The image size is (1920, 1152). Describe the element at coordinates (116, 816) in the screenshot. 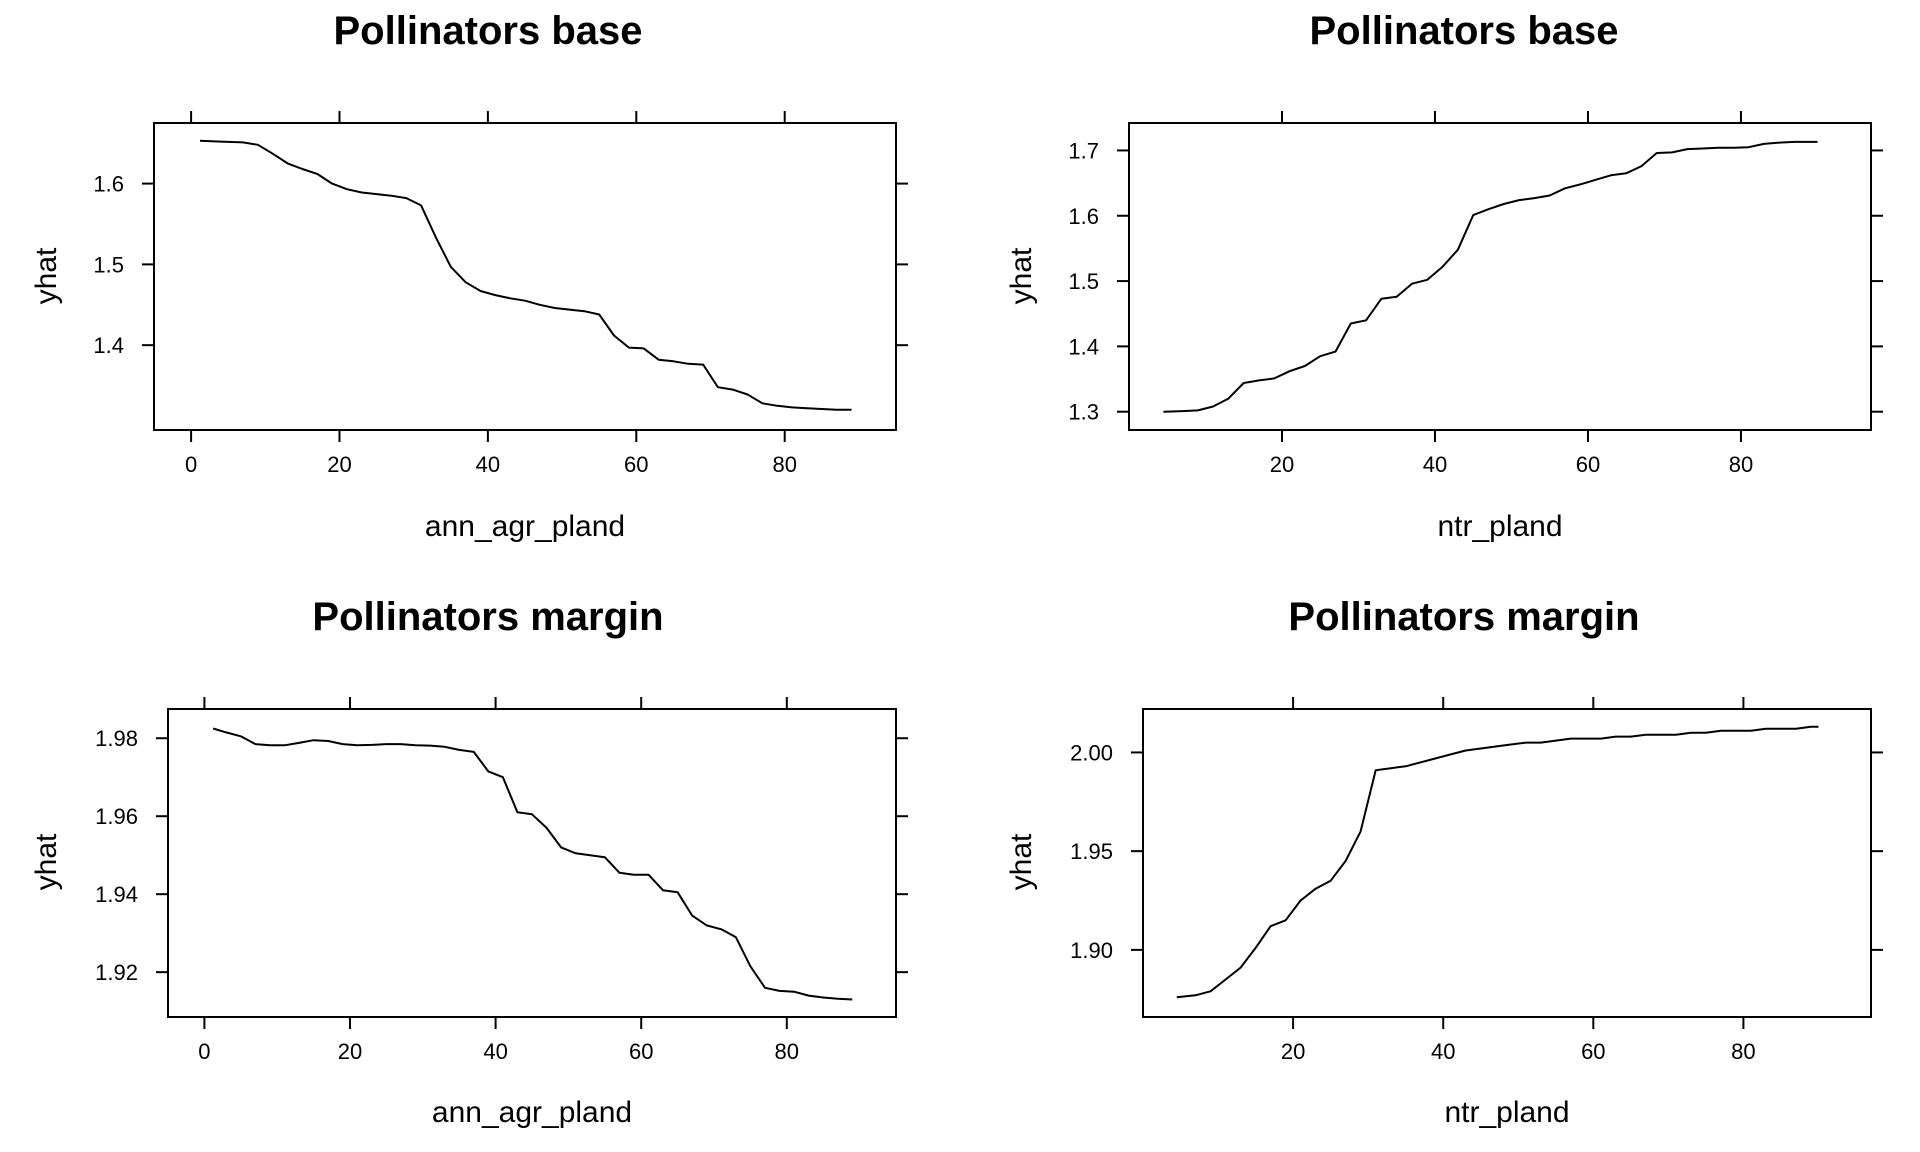

I see `y-tick-label: 1.96` at that location.